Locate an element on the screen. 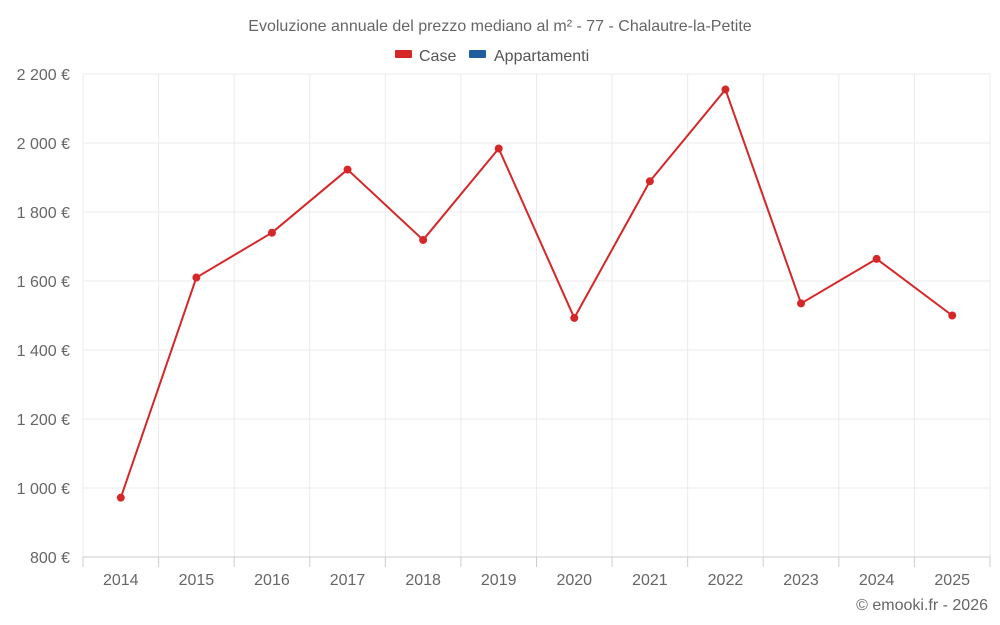  legend-swatch-appartamenti is located at coordinates (477, 54).